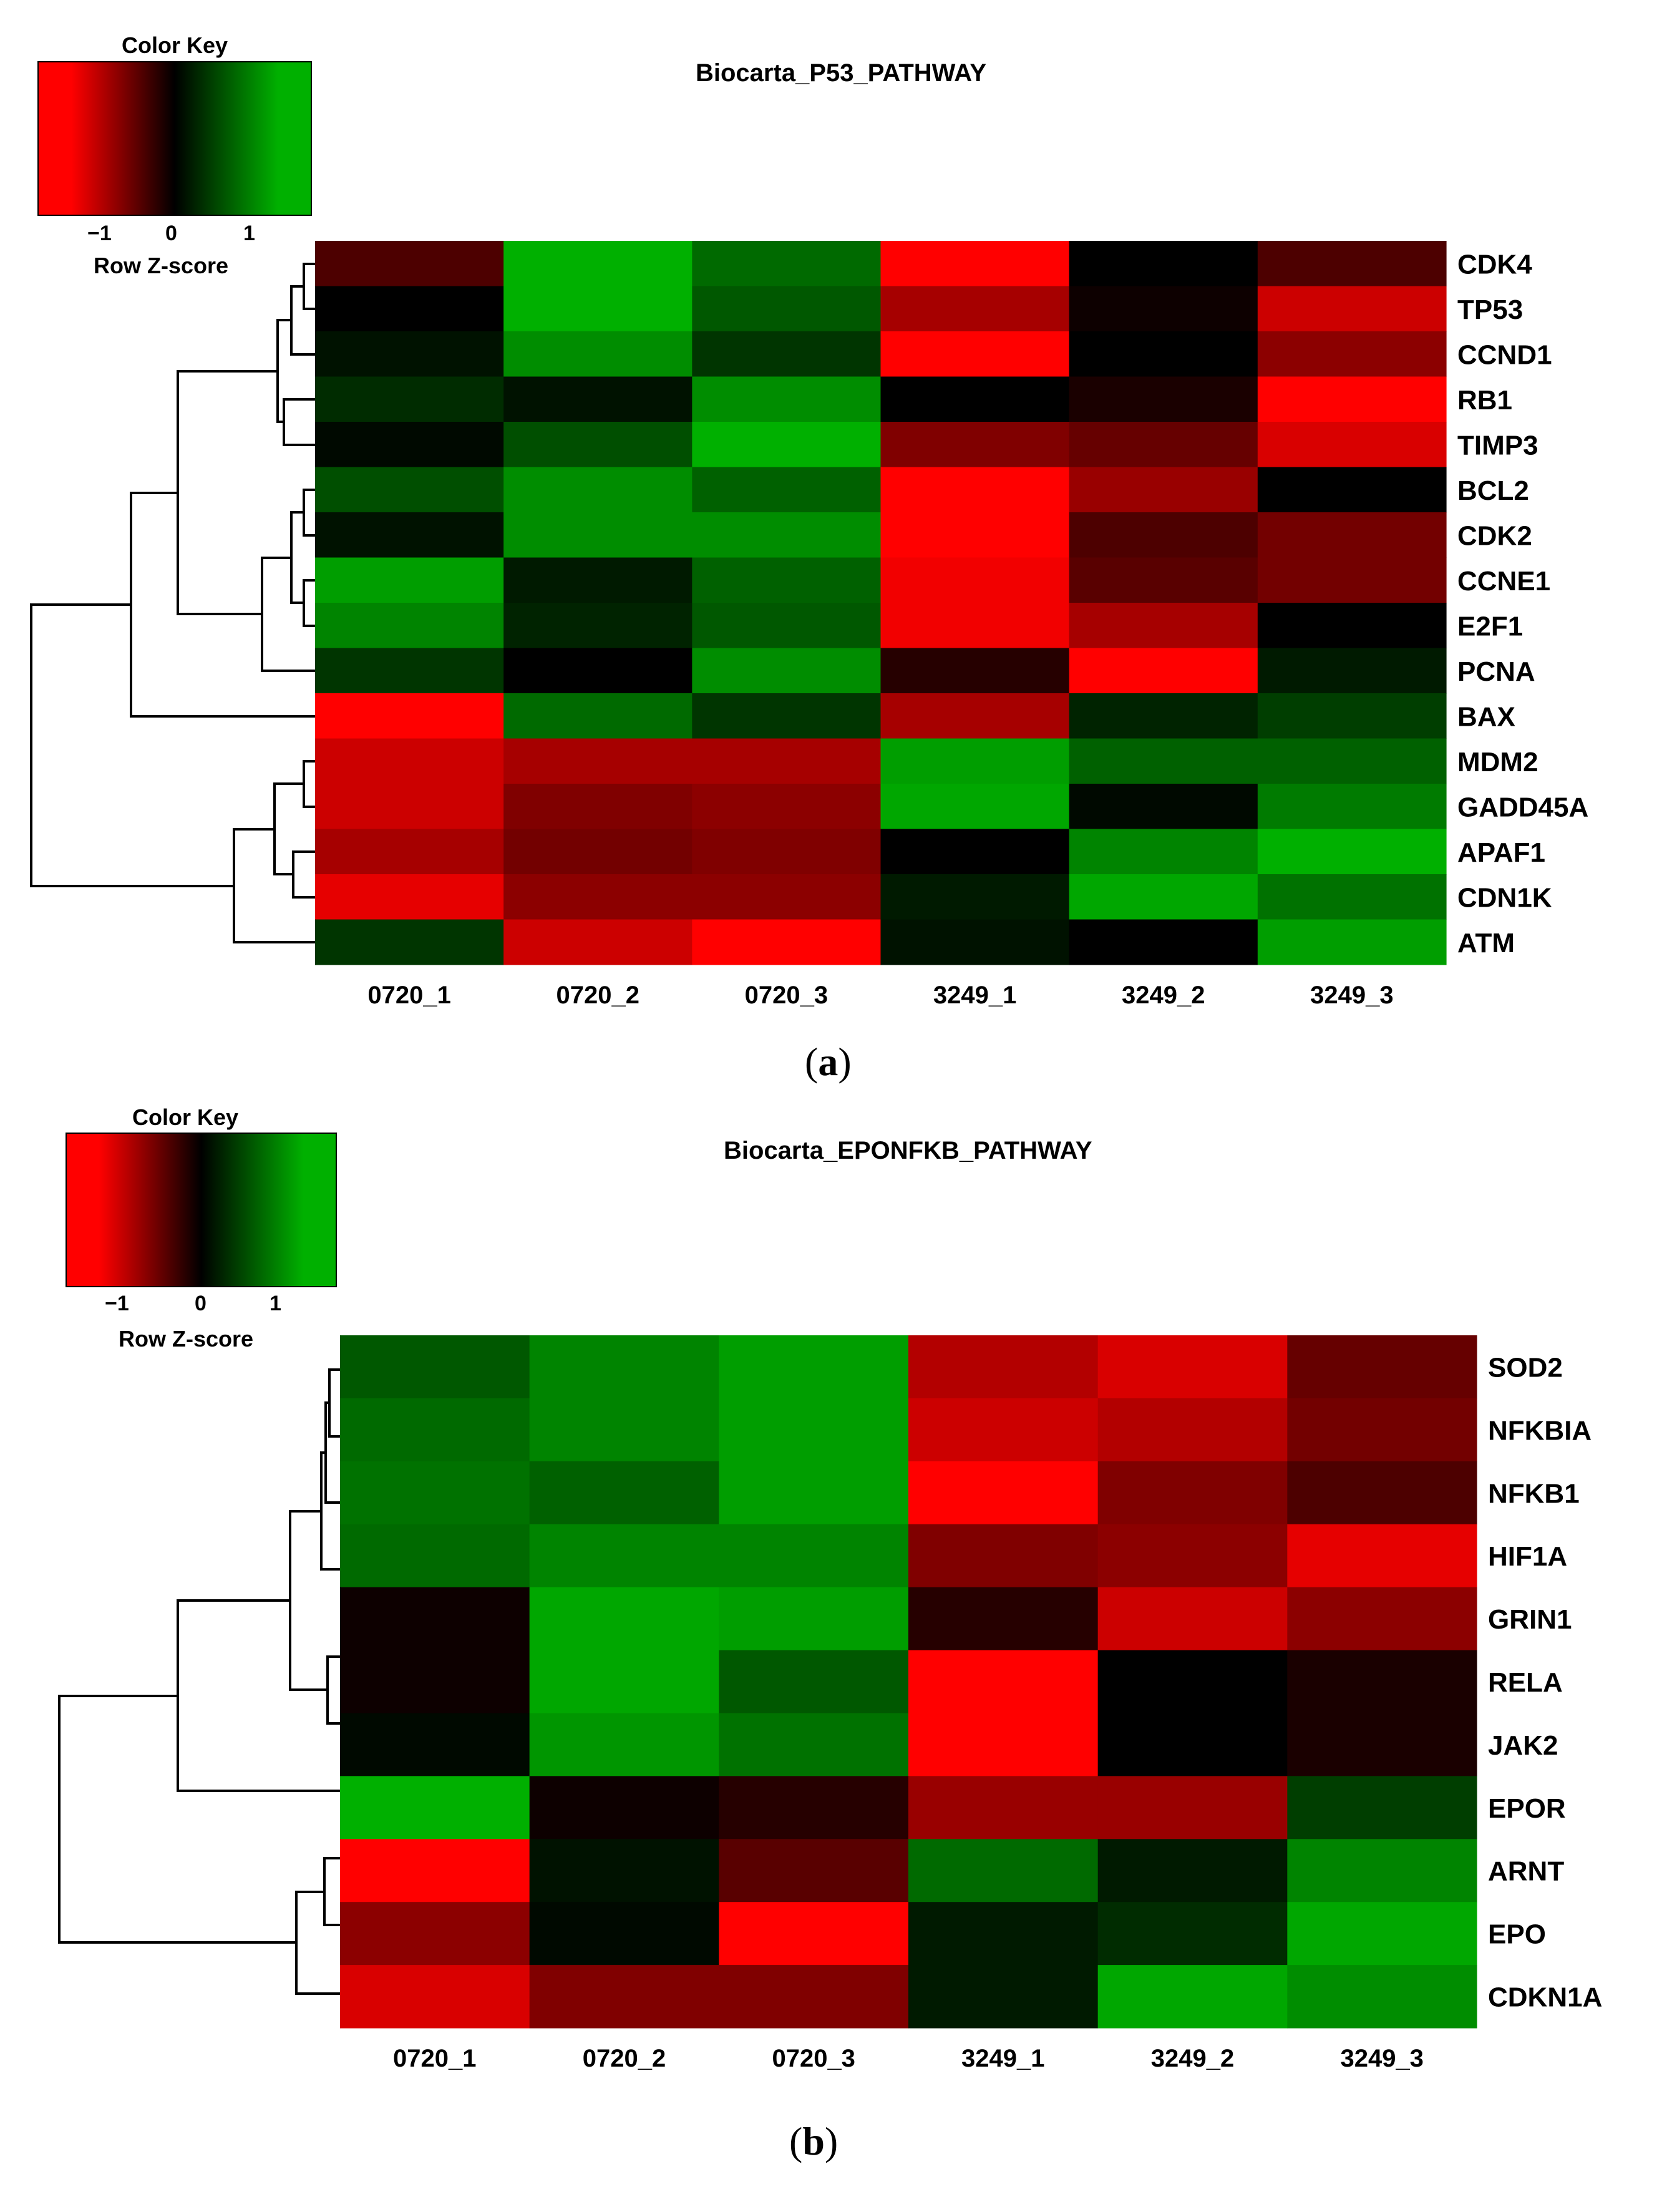 Image resolution: width=1662 pixels, height=2212 pixels. Describe the element at coordinates (1494, 536) in the screenshot. I see `row-label: CDK2` at that location.